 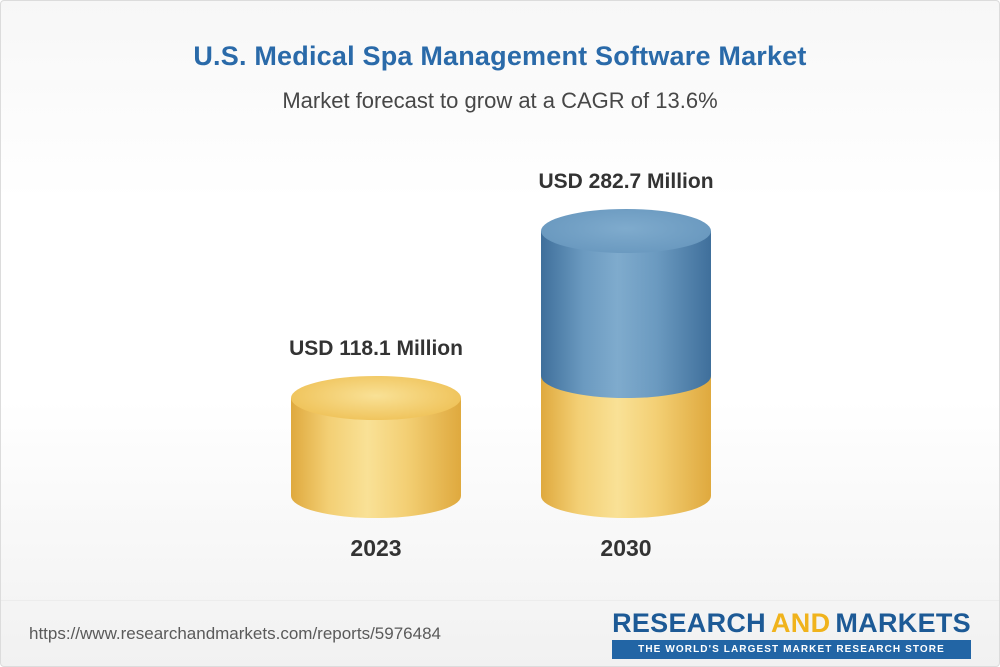 I want to click on category-label-2023: 2023, so click(x=376, y=548).